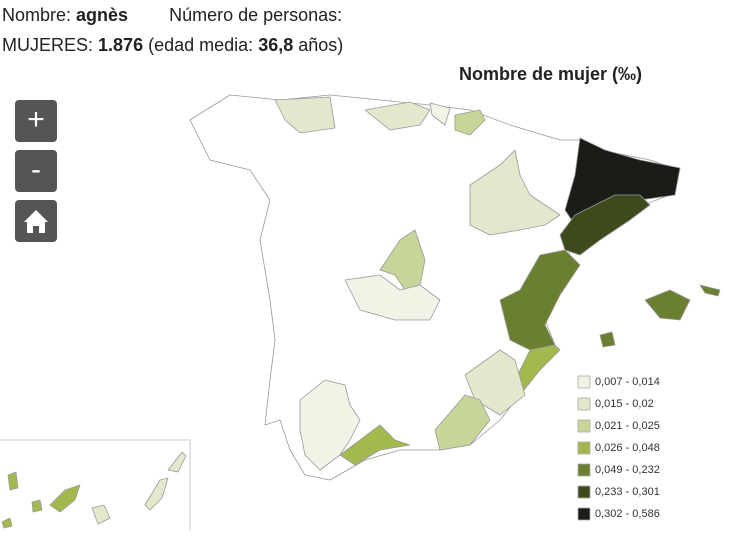 Image resolution: width=743 pixels, height=545 pixels. What do you see at coordinates (627, 492) in the screenshot?
I see `legend-label: 0,233 - 0,301` at bounding box center [627, 492].